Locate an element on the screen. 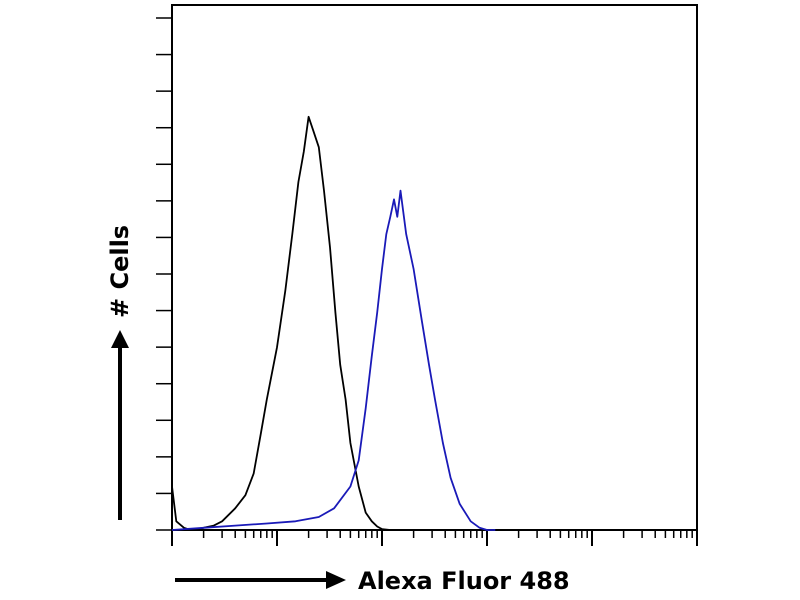 This screenshot has width=800, height=600. x-axis-label: Alexa Fluor 488 is located at coordinates (464, 581).